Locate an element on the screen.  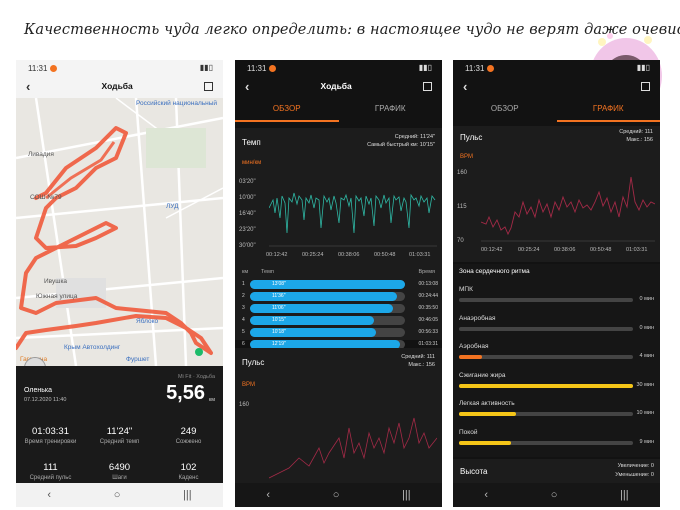
km-number: 4 is located at coordinates (243, 320).